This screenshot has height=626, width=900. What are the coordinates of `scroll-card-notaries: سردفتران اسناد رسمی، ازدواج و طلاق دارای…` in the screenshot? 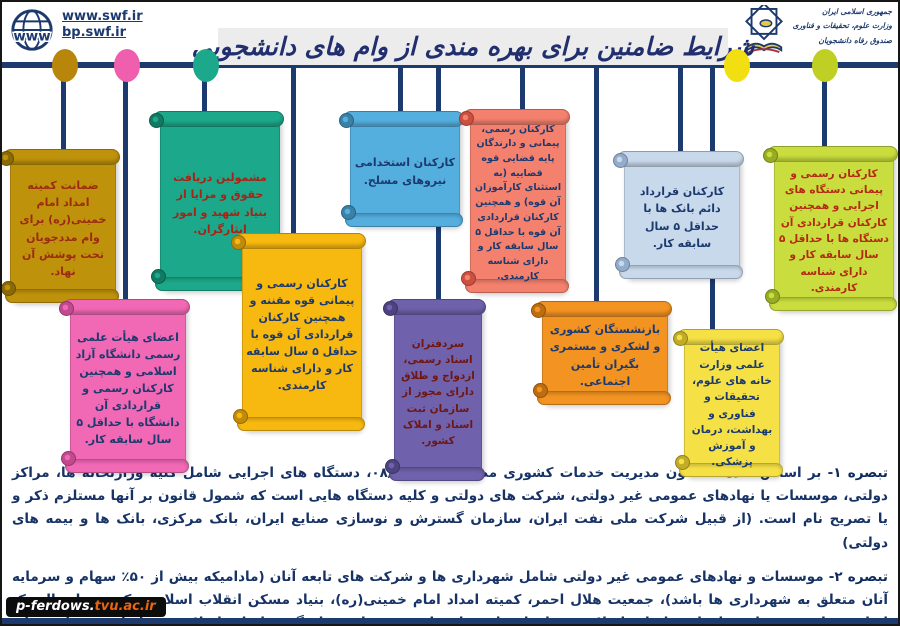 It's located at (434, 390).